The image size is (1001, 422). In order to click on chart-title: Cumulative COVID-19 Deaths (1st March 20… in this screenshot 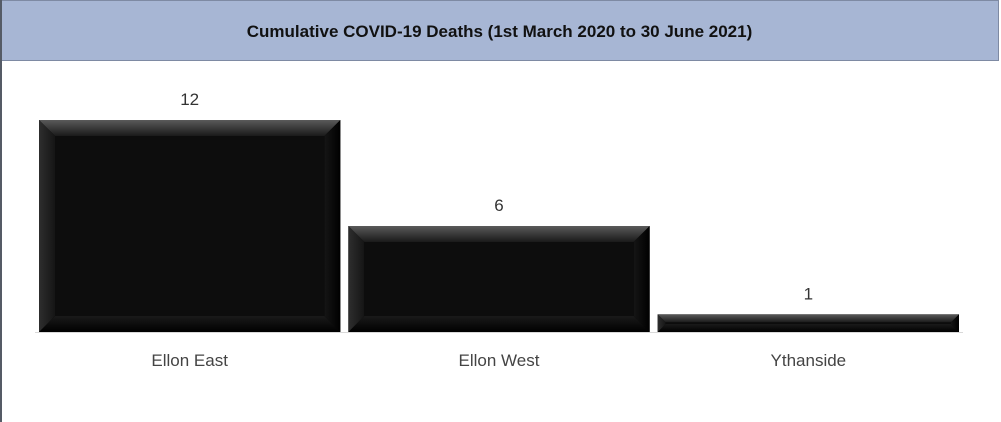, I will do `click(499, 31)`.